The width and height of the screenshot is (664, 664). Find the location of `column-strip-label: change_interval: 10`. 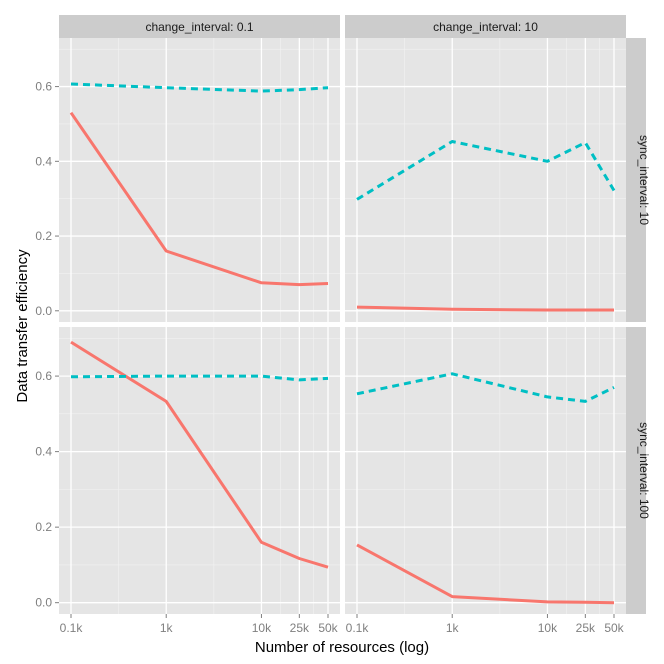

column-strip-label: change_interval: 10 is located at coordinates (485, 27).